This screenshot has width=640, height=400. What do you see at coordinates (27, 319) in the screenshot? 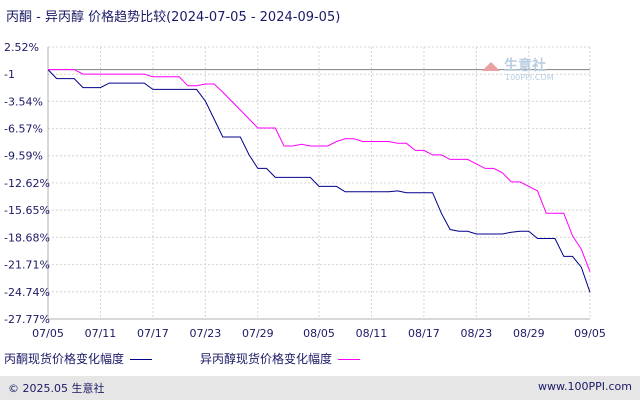
I see `y-tick-label: -27.77%` at bounding box center [27, 319].